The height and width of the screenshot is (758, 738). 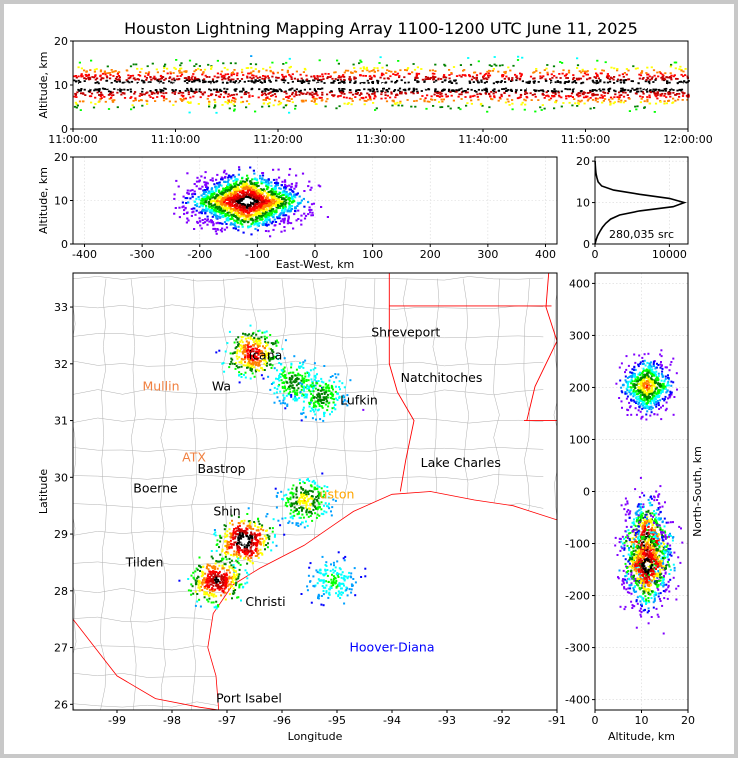 I want to click on hist-alt-tick-label: 0, so click(x=586, y=244).